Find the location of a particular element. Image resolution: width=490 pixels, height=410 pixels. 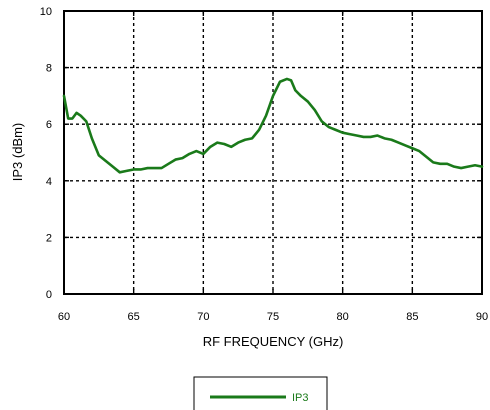

x-tick-label-60: 60 is located at coordinates (64, 317).